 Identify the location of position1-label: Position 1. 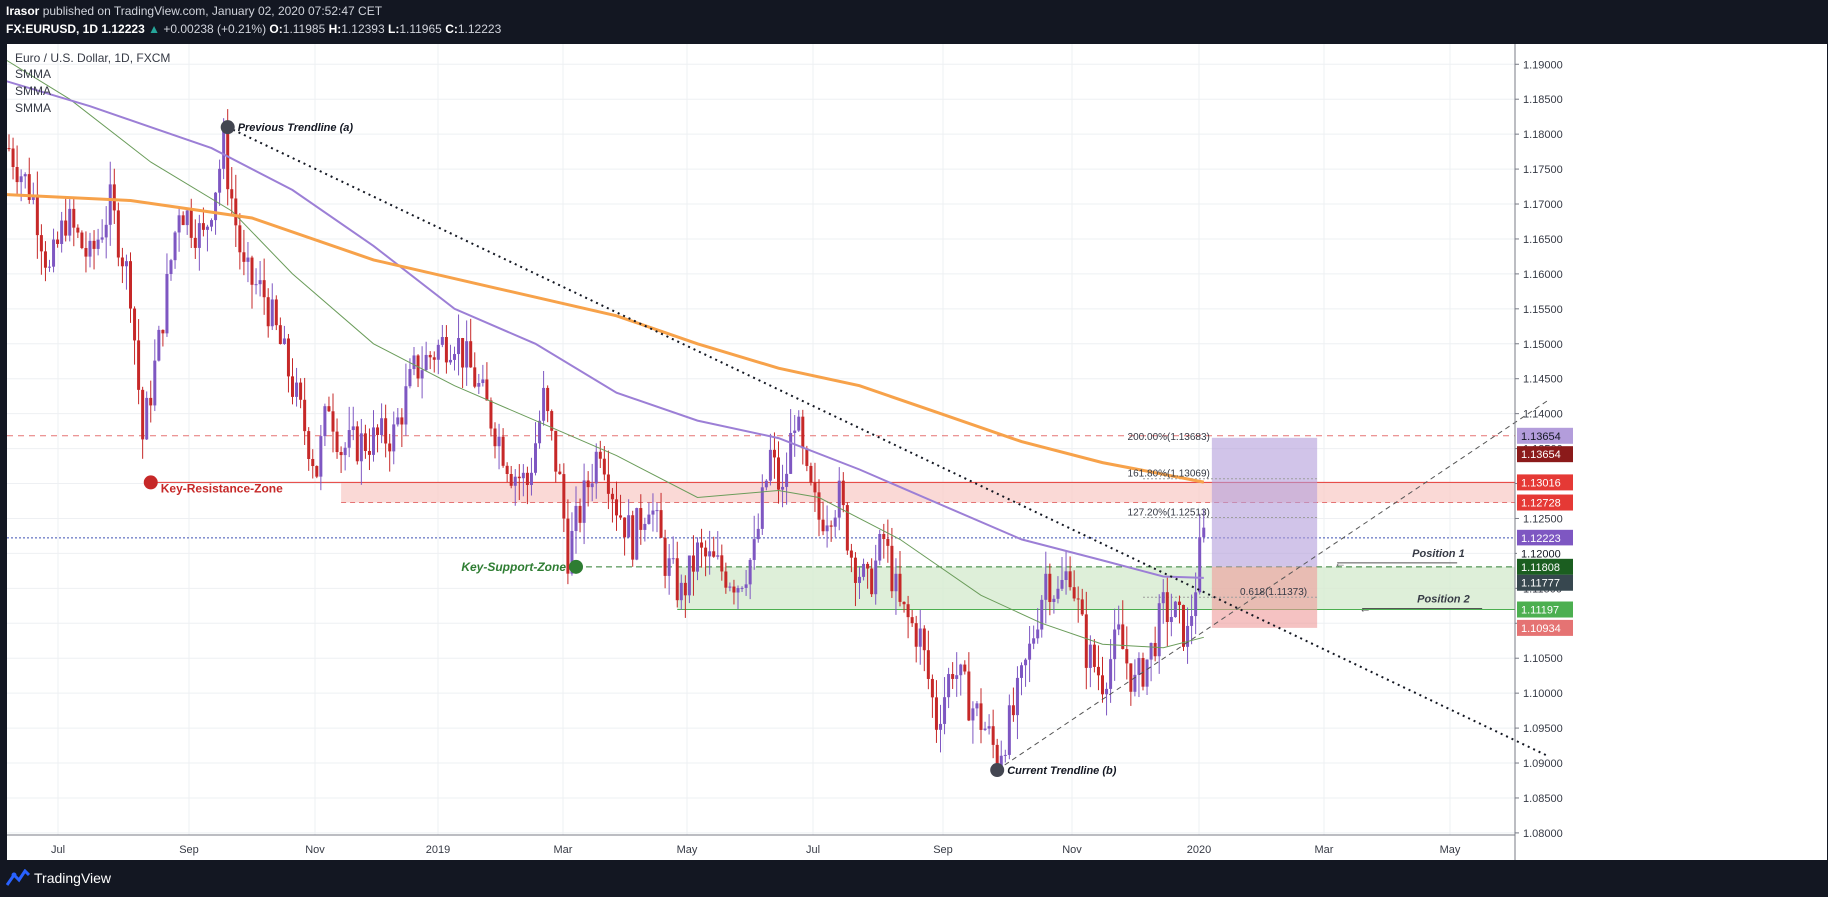
(1438, 554).